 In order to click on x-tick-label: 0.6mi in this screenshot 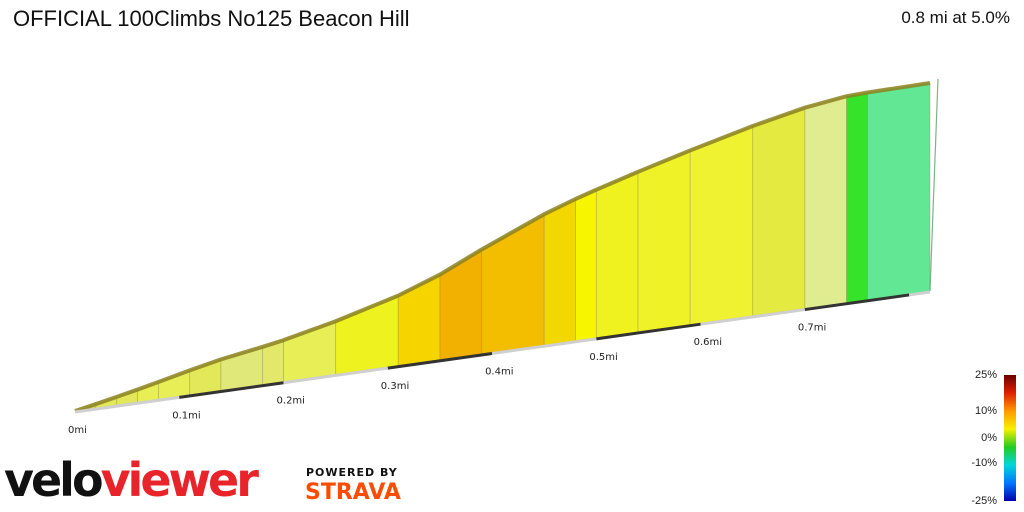, I will do `click(708, 342)`.